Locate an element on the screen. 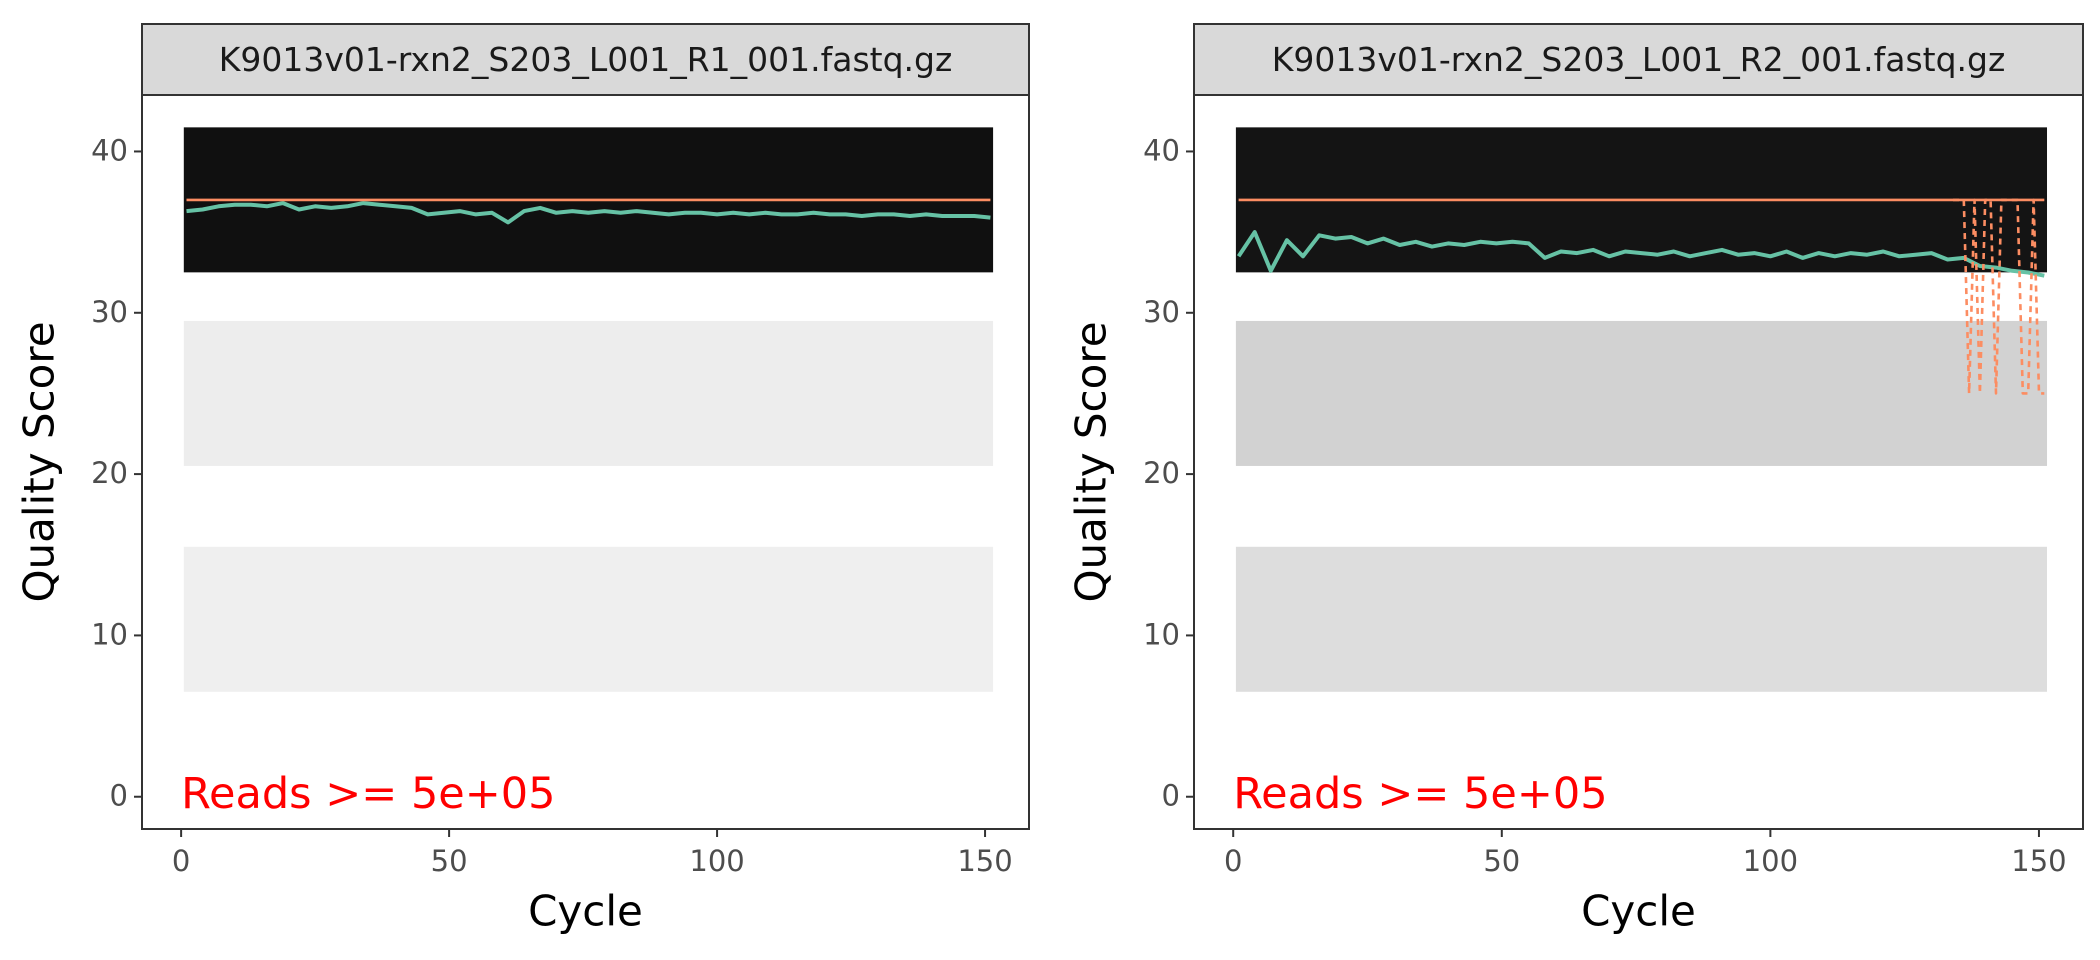  strip-title: K9013v01-rxn2_S203_L001_R2_001.fastq.gz is located at coordinates (1639, 59).